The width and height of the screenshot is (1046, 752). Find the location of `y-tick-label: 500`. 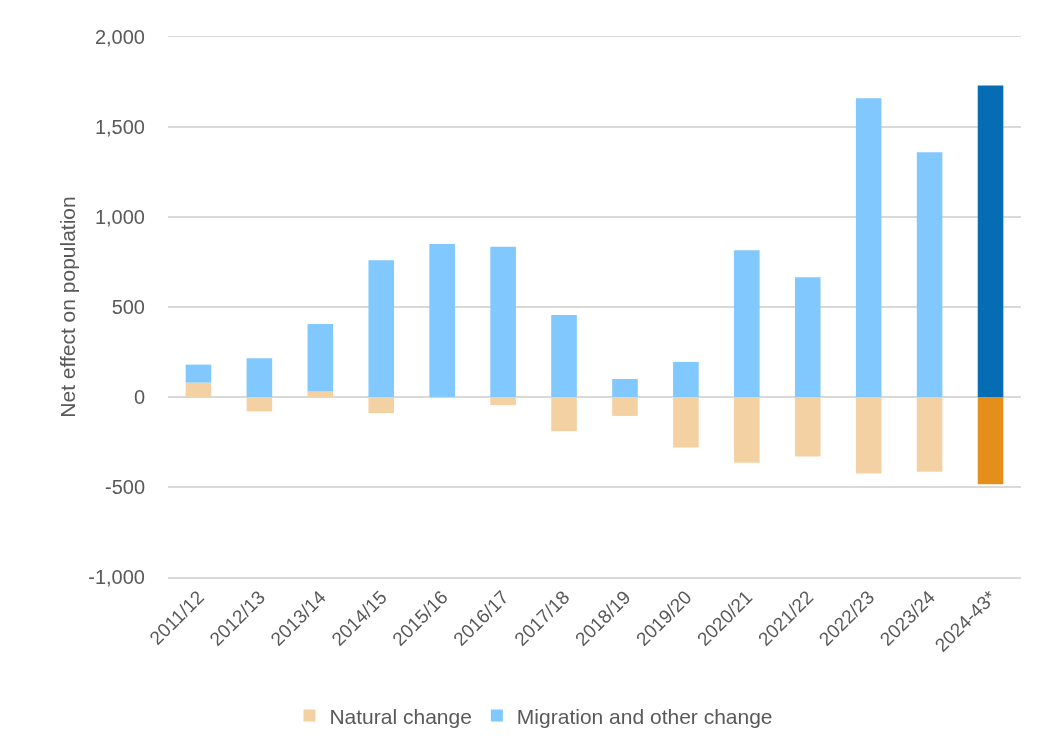

y-tick-label: 500 is located at coordinates (128, 307).